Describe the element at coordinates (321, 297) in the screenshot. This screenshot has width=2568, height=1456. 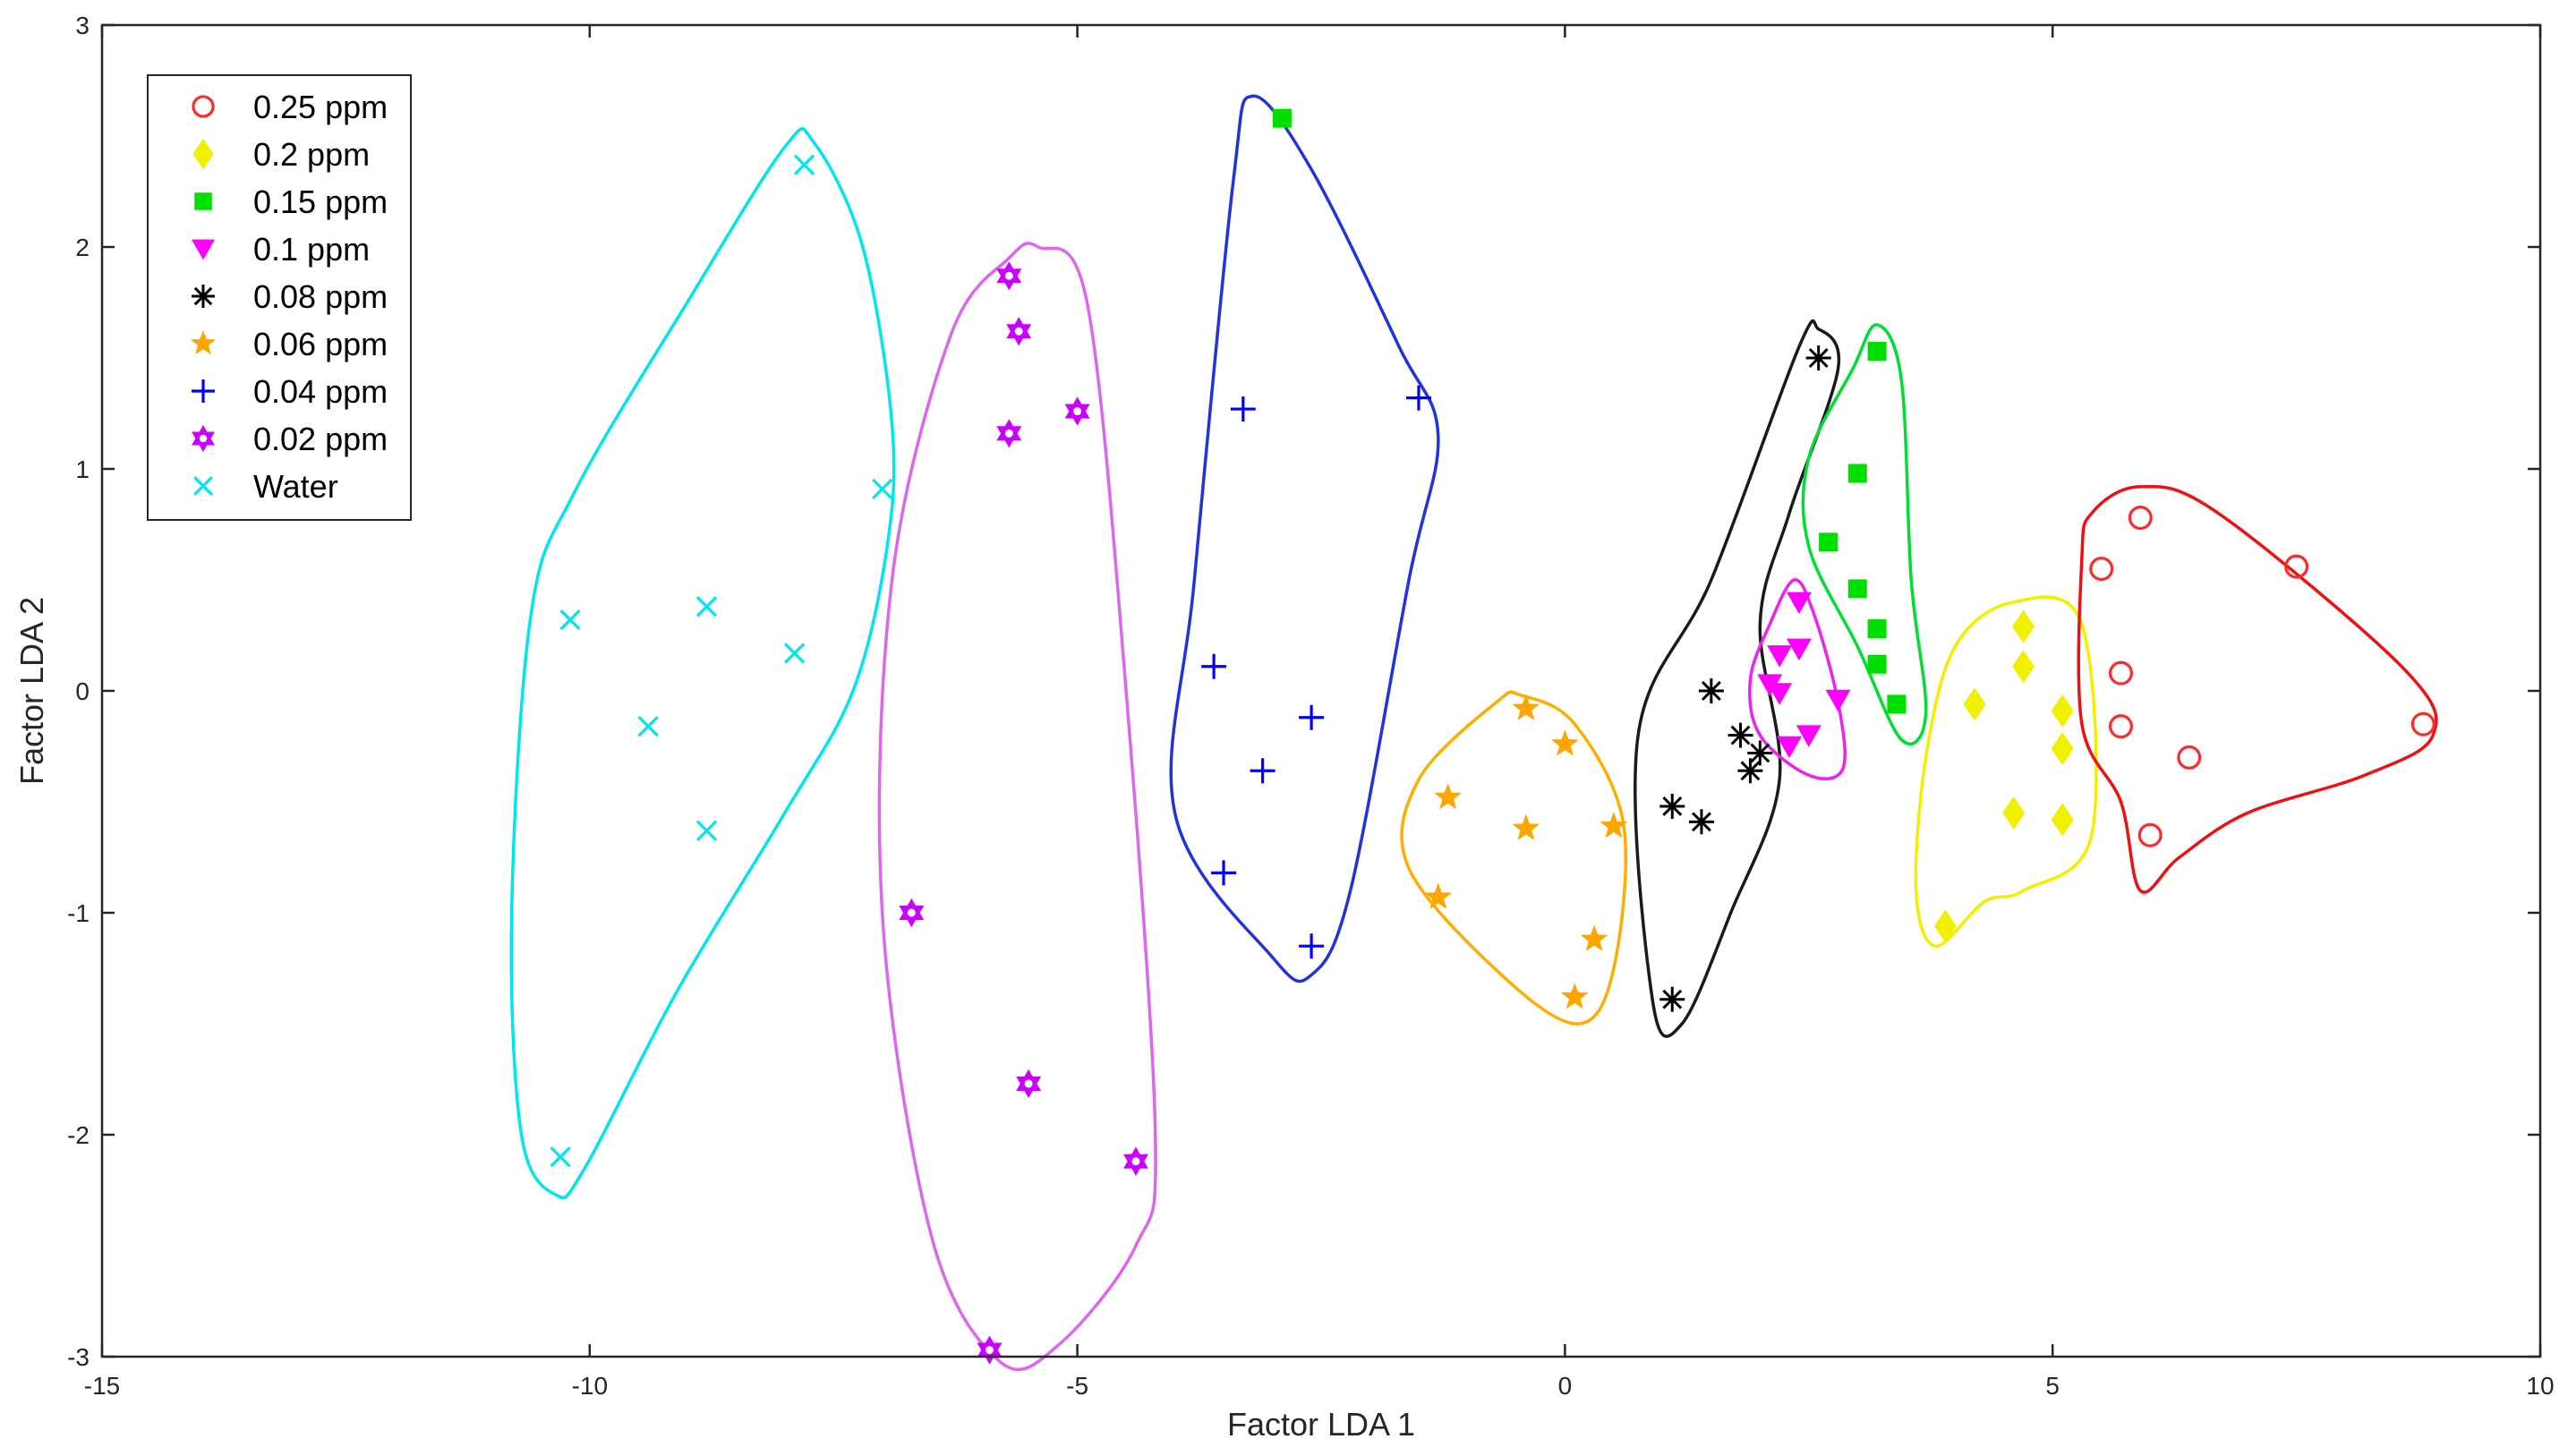
I see `legend-label-4: 0.08 ppm` at that location.